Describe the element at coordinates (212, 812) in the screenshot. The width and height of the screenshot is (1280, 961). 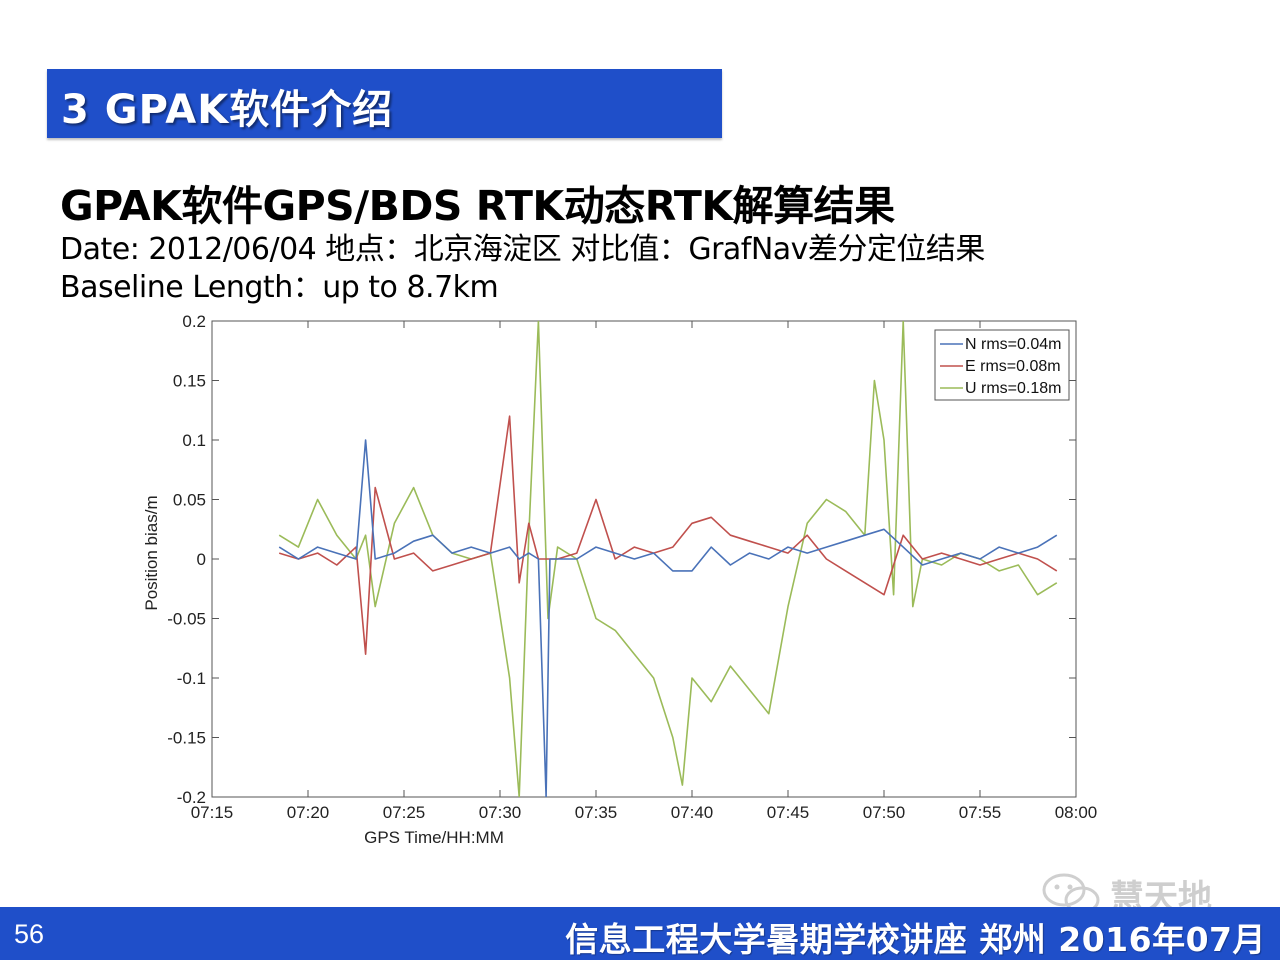
I see `x-tick-label: 07:15` at that location.